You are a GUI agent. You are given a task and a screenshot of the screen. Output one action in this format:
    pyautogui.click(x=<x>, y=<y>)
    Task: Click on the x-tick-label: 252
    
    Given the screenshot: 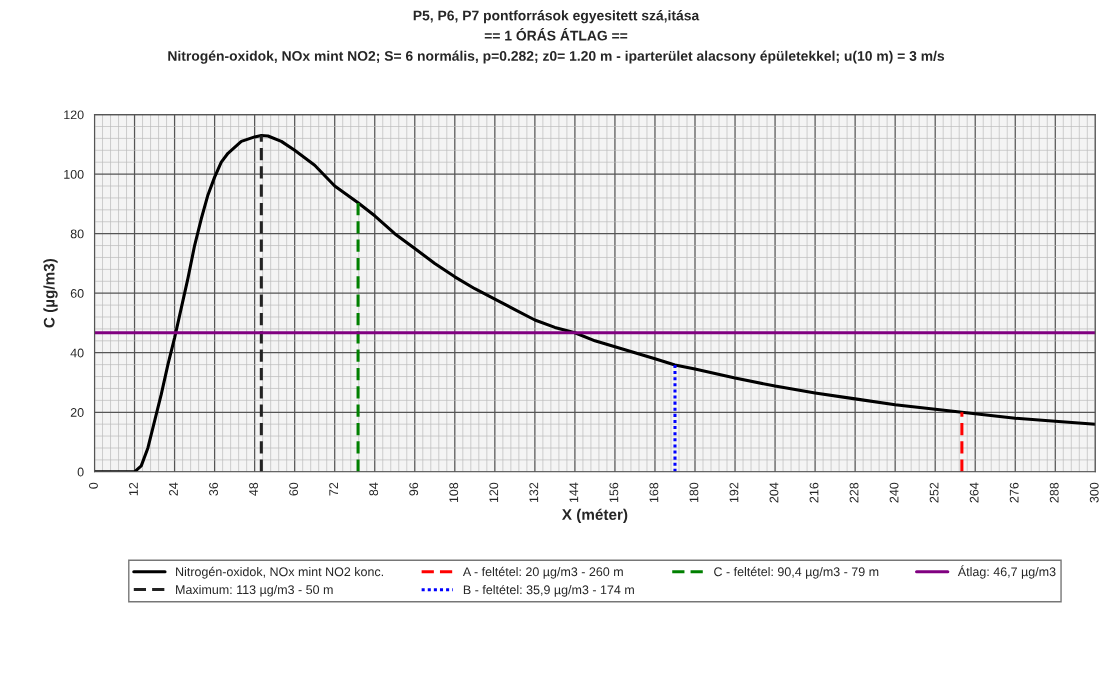 What is the action you would take?
    pyautogui.click(x=934, y=492)
    